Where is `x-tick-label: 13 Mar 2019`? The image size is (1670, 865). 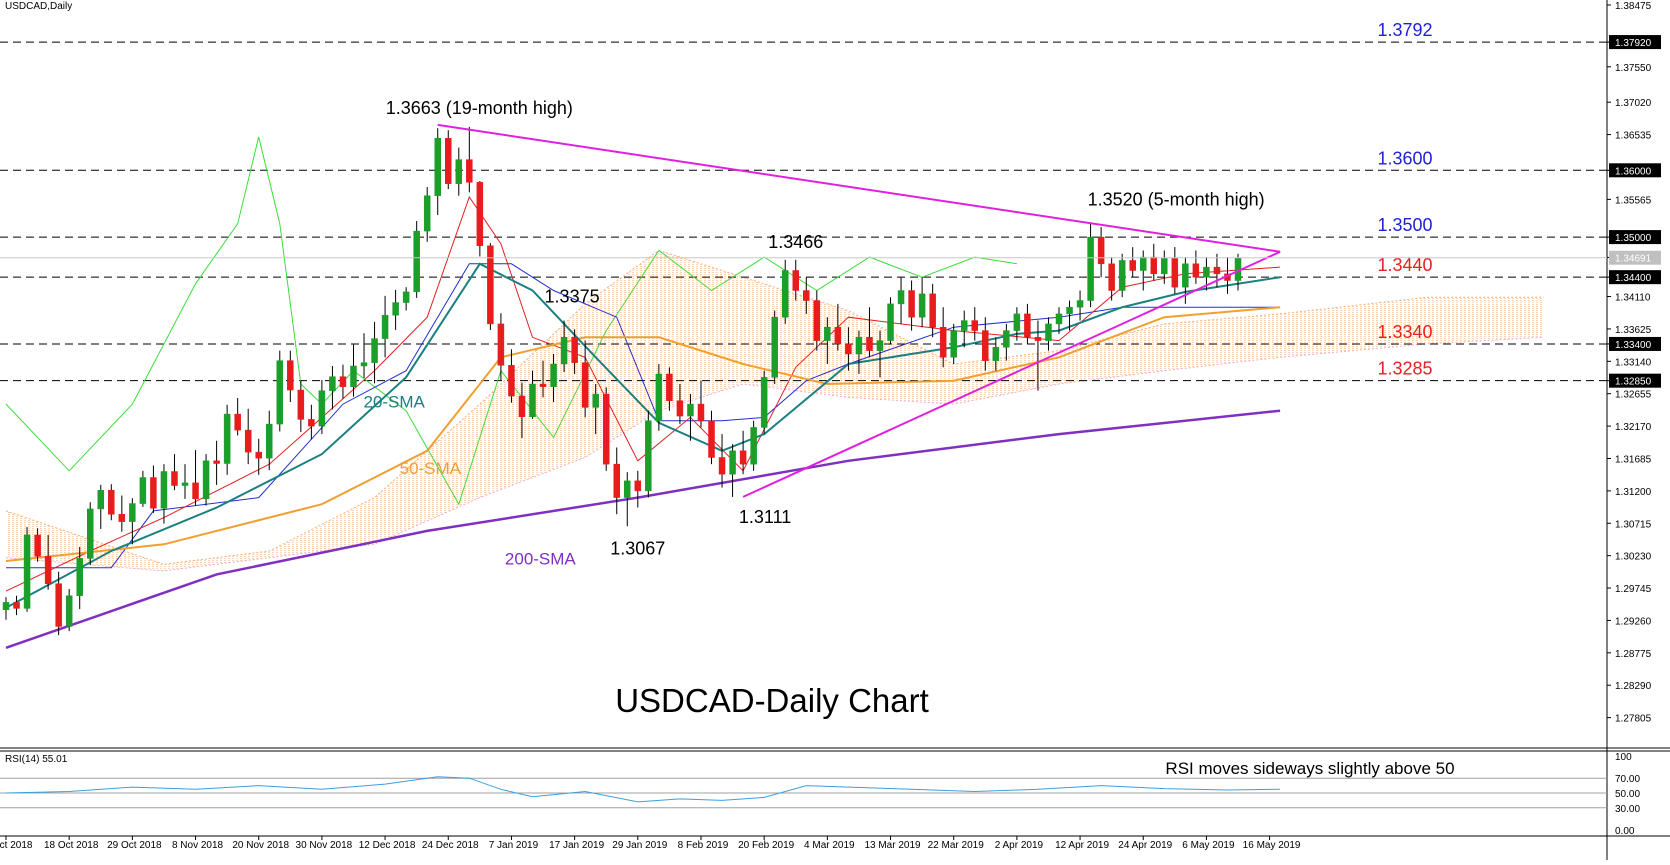 x-tick-label: 13 Mar 2019 is located at coordinates (892, 845).